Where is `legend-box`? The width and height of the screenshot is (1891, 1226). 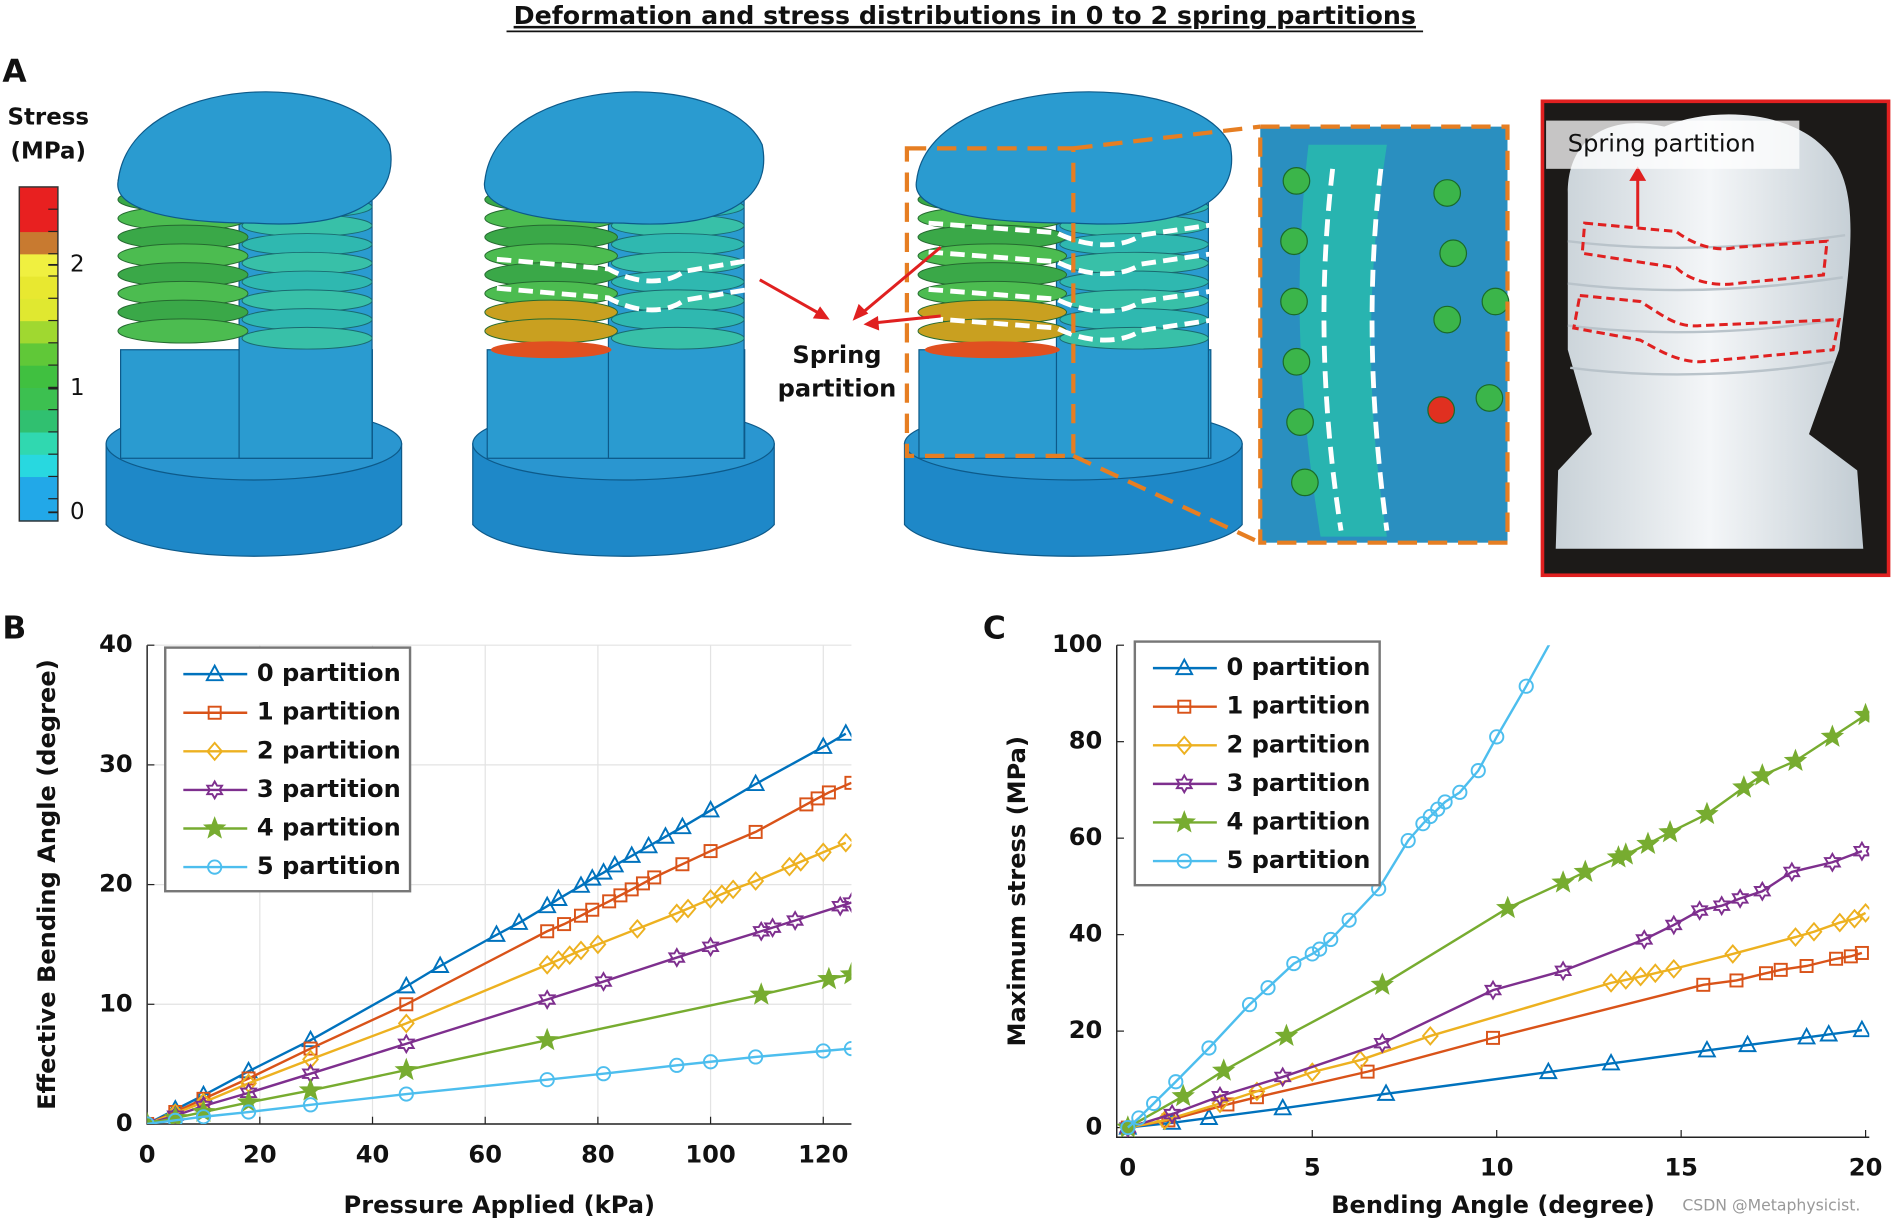 legend-box is located at coordinates (1257, 763).